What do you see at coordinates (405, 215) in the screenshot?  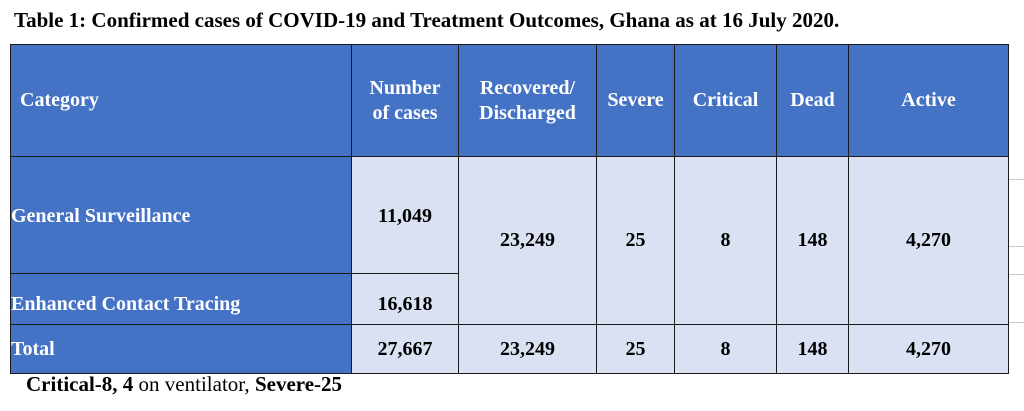 I see `row-general-surveillance-cases: 11,049` at bounding box center [405, 215].